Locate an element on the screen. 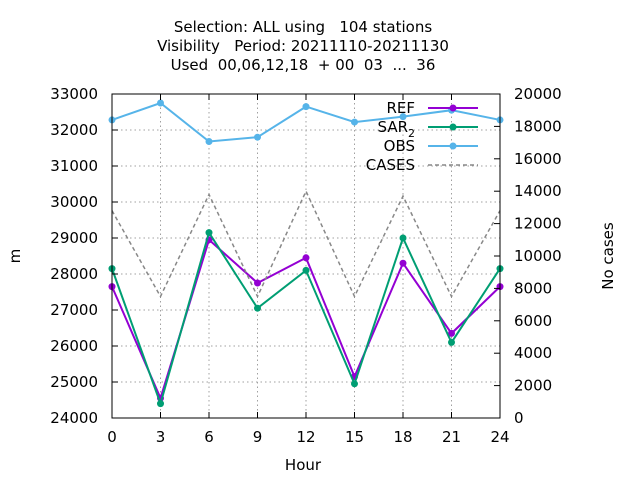  legend-label-subscript: 2 is located at coordinates (411, 133).